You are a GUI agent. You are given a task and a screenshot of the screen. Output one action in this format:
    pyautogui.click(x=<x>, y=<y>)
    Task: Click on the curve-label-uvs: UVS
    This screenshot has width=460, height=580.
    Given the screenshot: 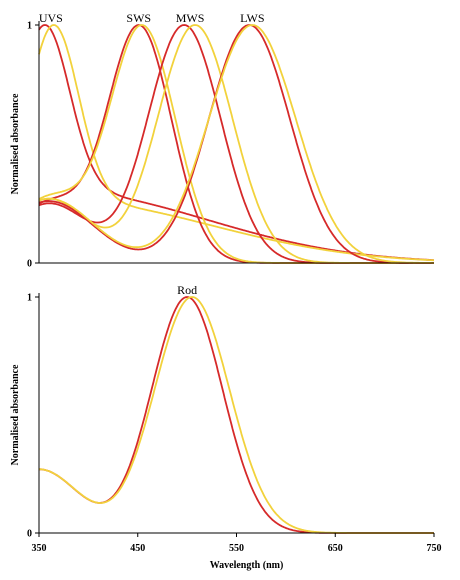 What is the action you would take?
    pyautogui.click(x=51, y=18)
    